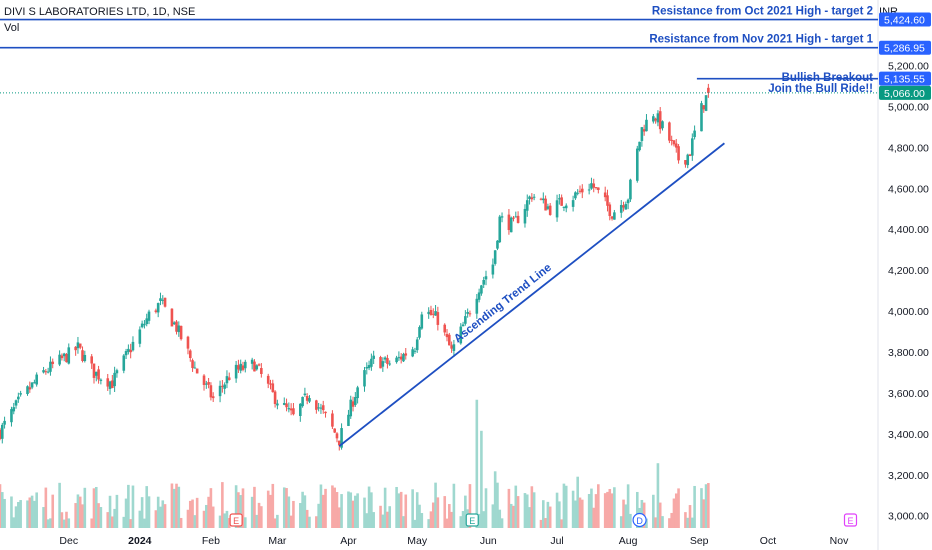  I want to click on x-tick-label: Apr, so click(348, 541).